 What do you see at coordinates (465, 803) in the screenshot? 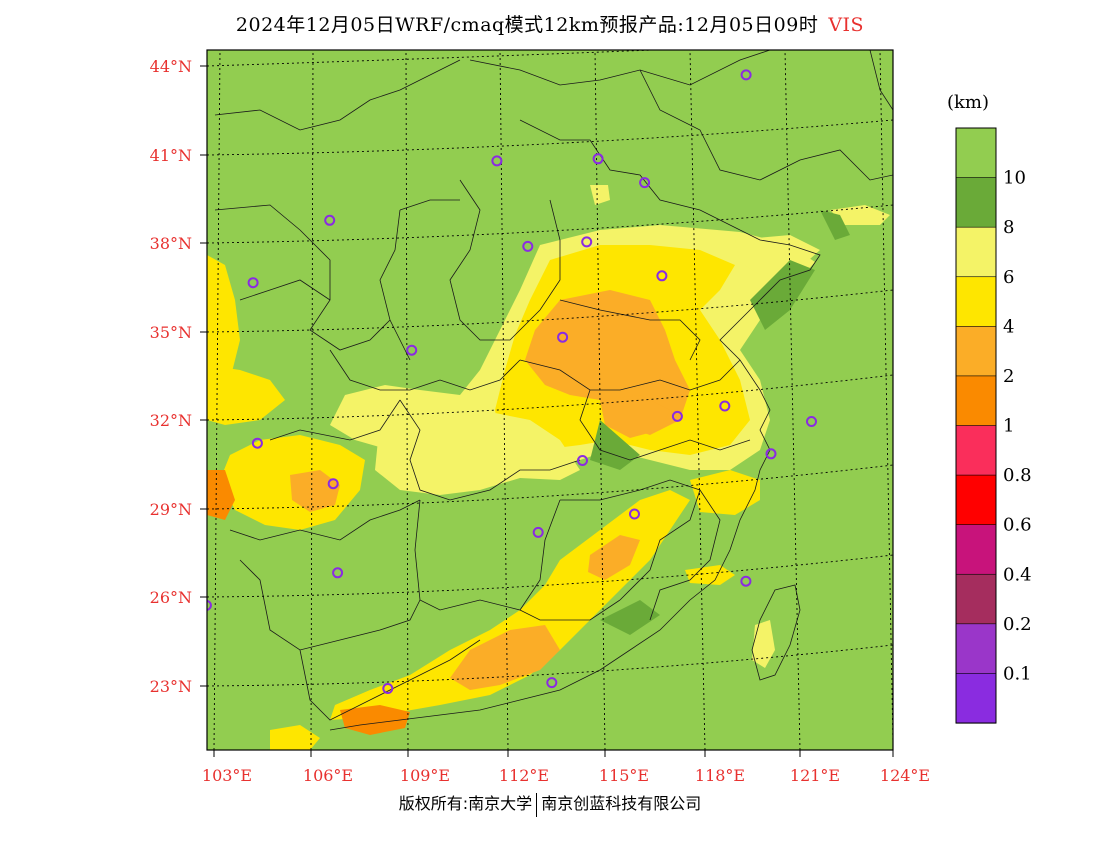
I see `footer-left: 版权所有:南京大学` at bounding box center [465, 803].